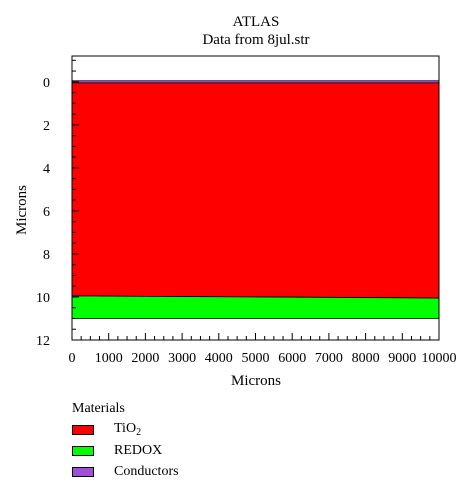 Image resolution: width=474 pixels, height=489 pixels. What do you see at coordinates (182, 358) in the screenshot?
I see `x-tick-label: 3000` at bounding box center [182, 358].